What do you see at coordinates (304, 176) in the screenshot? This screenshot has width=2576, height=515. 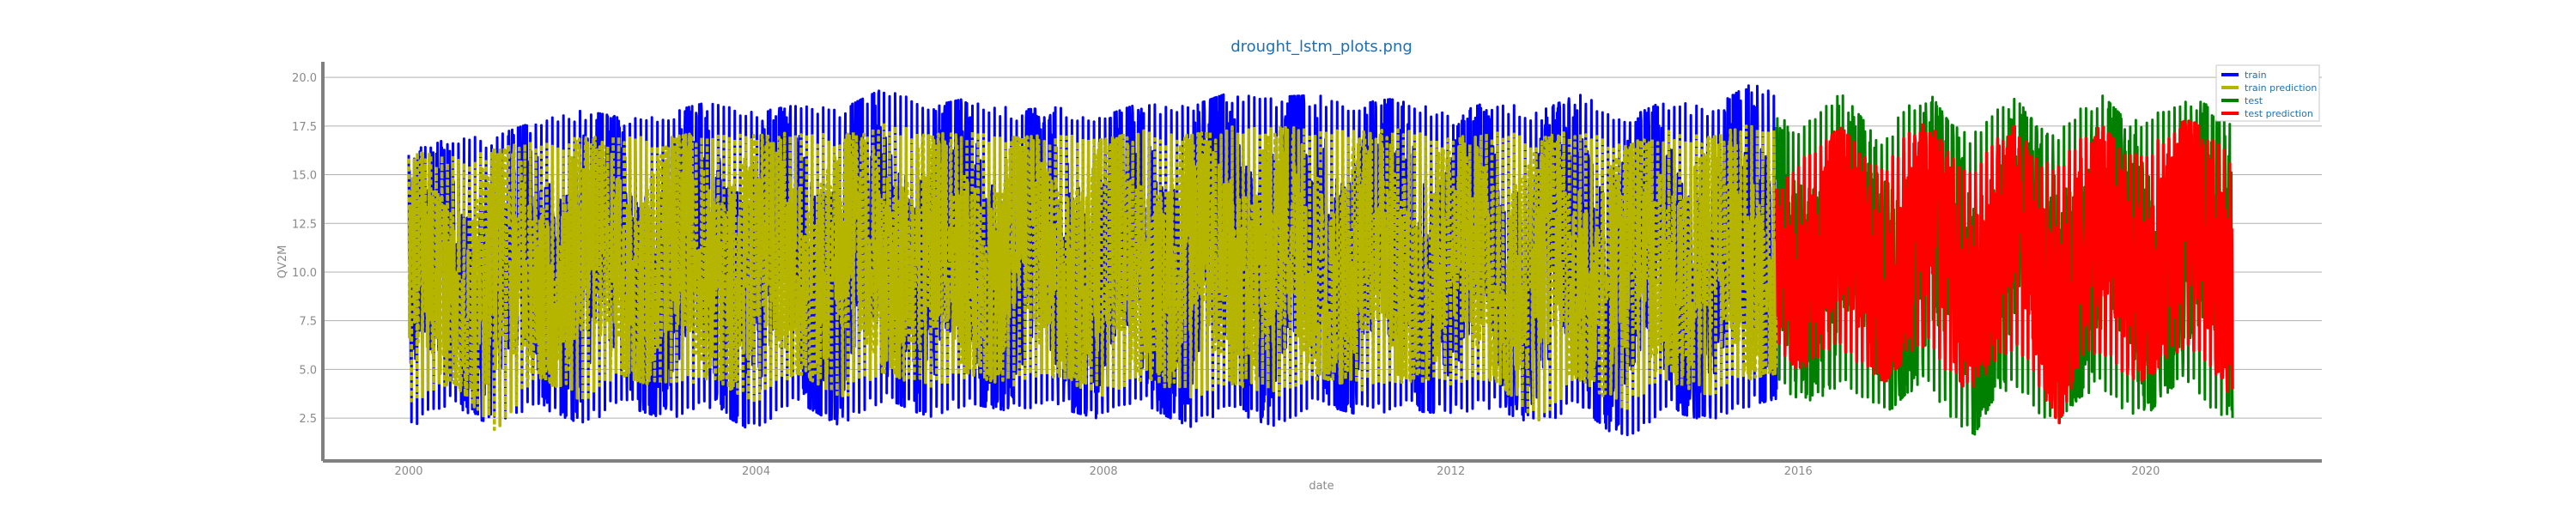 I see `y-tick-label: 15.0` at bounding box center [304, 176].